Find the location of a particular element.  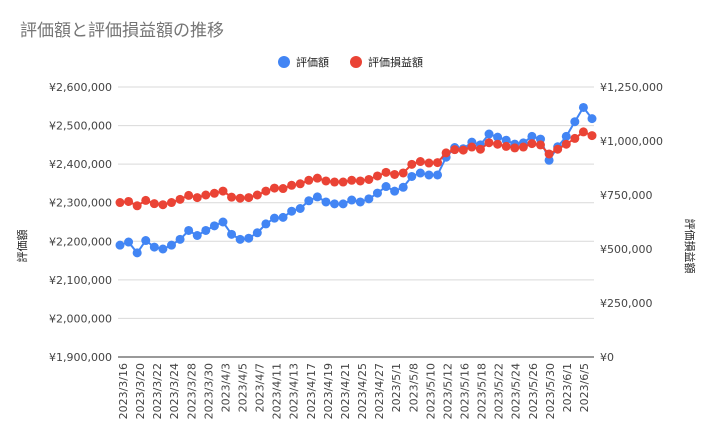

x-tick-label: 2023/6/1 is located at coordinates (567, 387).